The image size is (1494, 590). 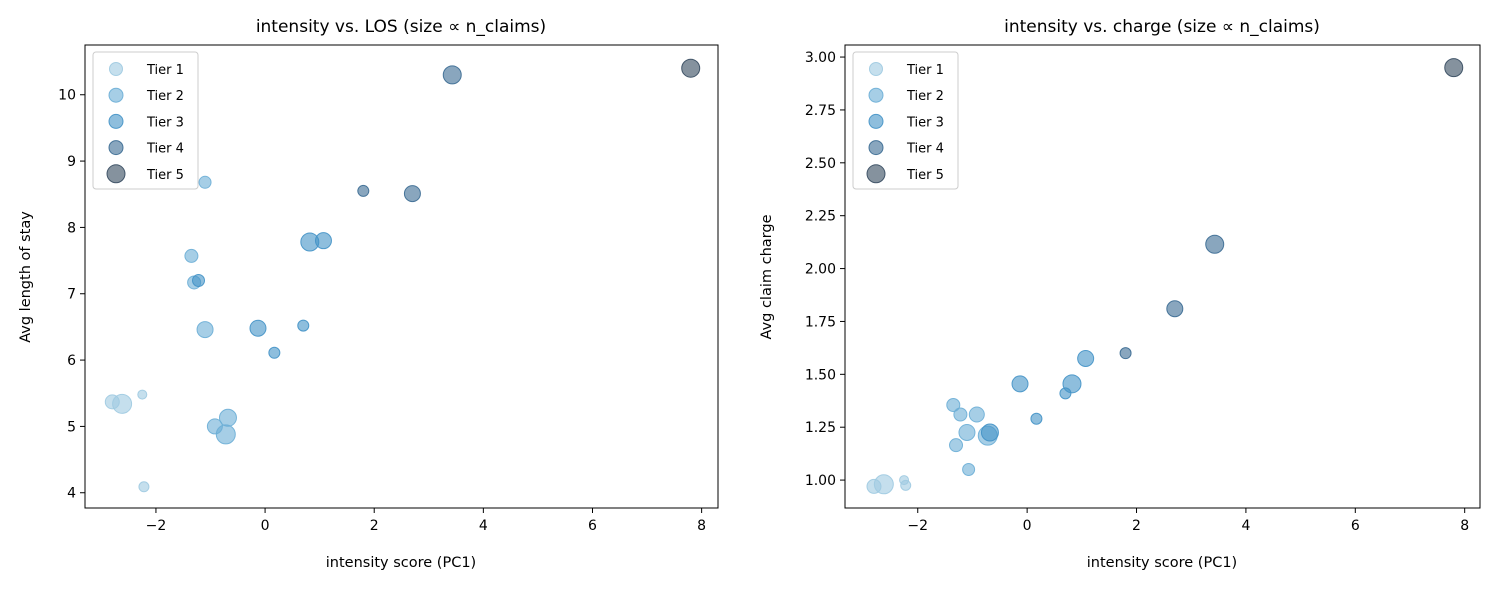 I want to click on y-tick-label: 3.00, so click(x=820, y=58).